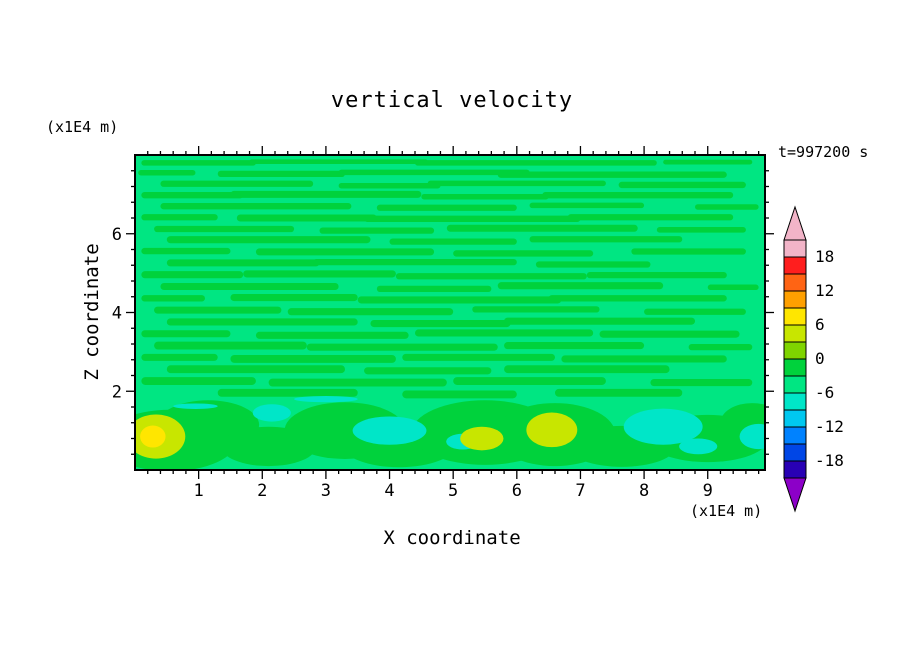  I want to click on colorbar-arrow-down, so click(795, 495).